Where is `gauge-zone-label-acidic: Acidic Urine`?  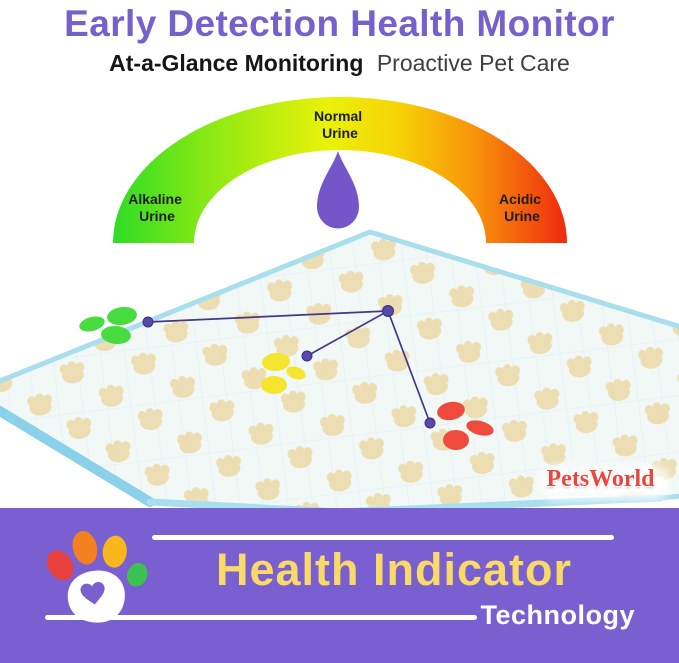
gauge-zone-label-acidic: Acidic Urine is located at coordinates (522, 207).